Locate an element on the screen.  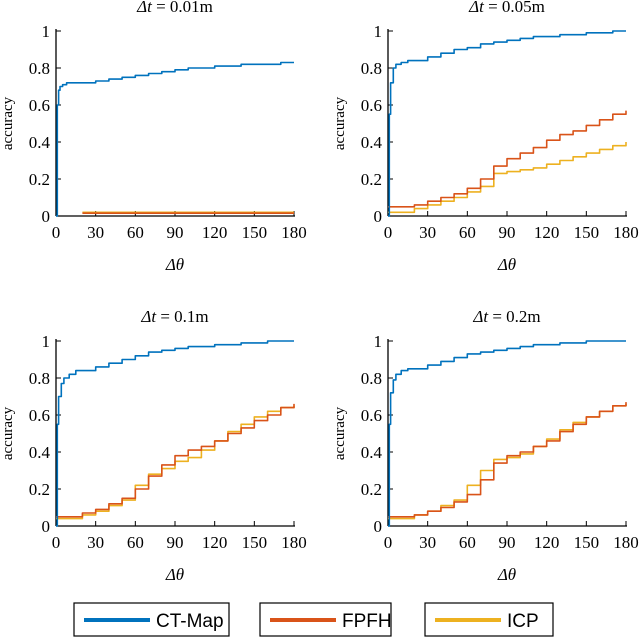
plot-title: Δt = 0.1m is located at coordinates (174, 316).